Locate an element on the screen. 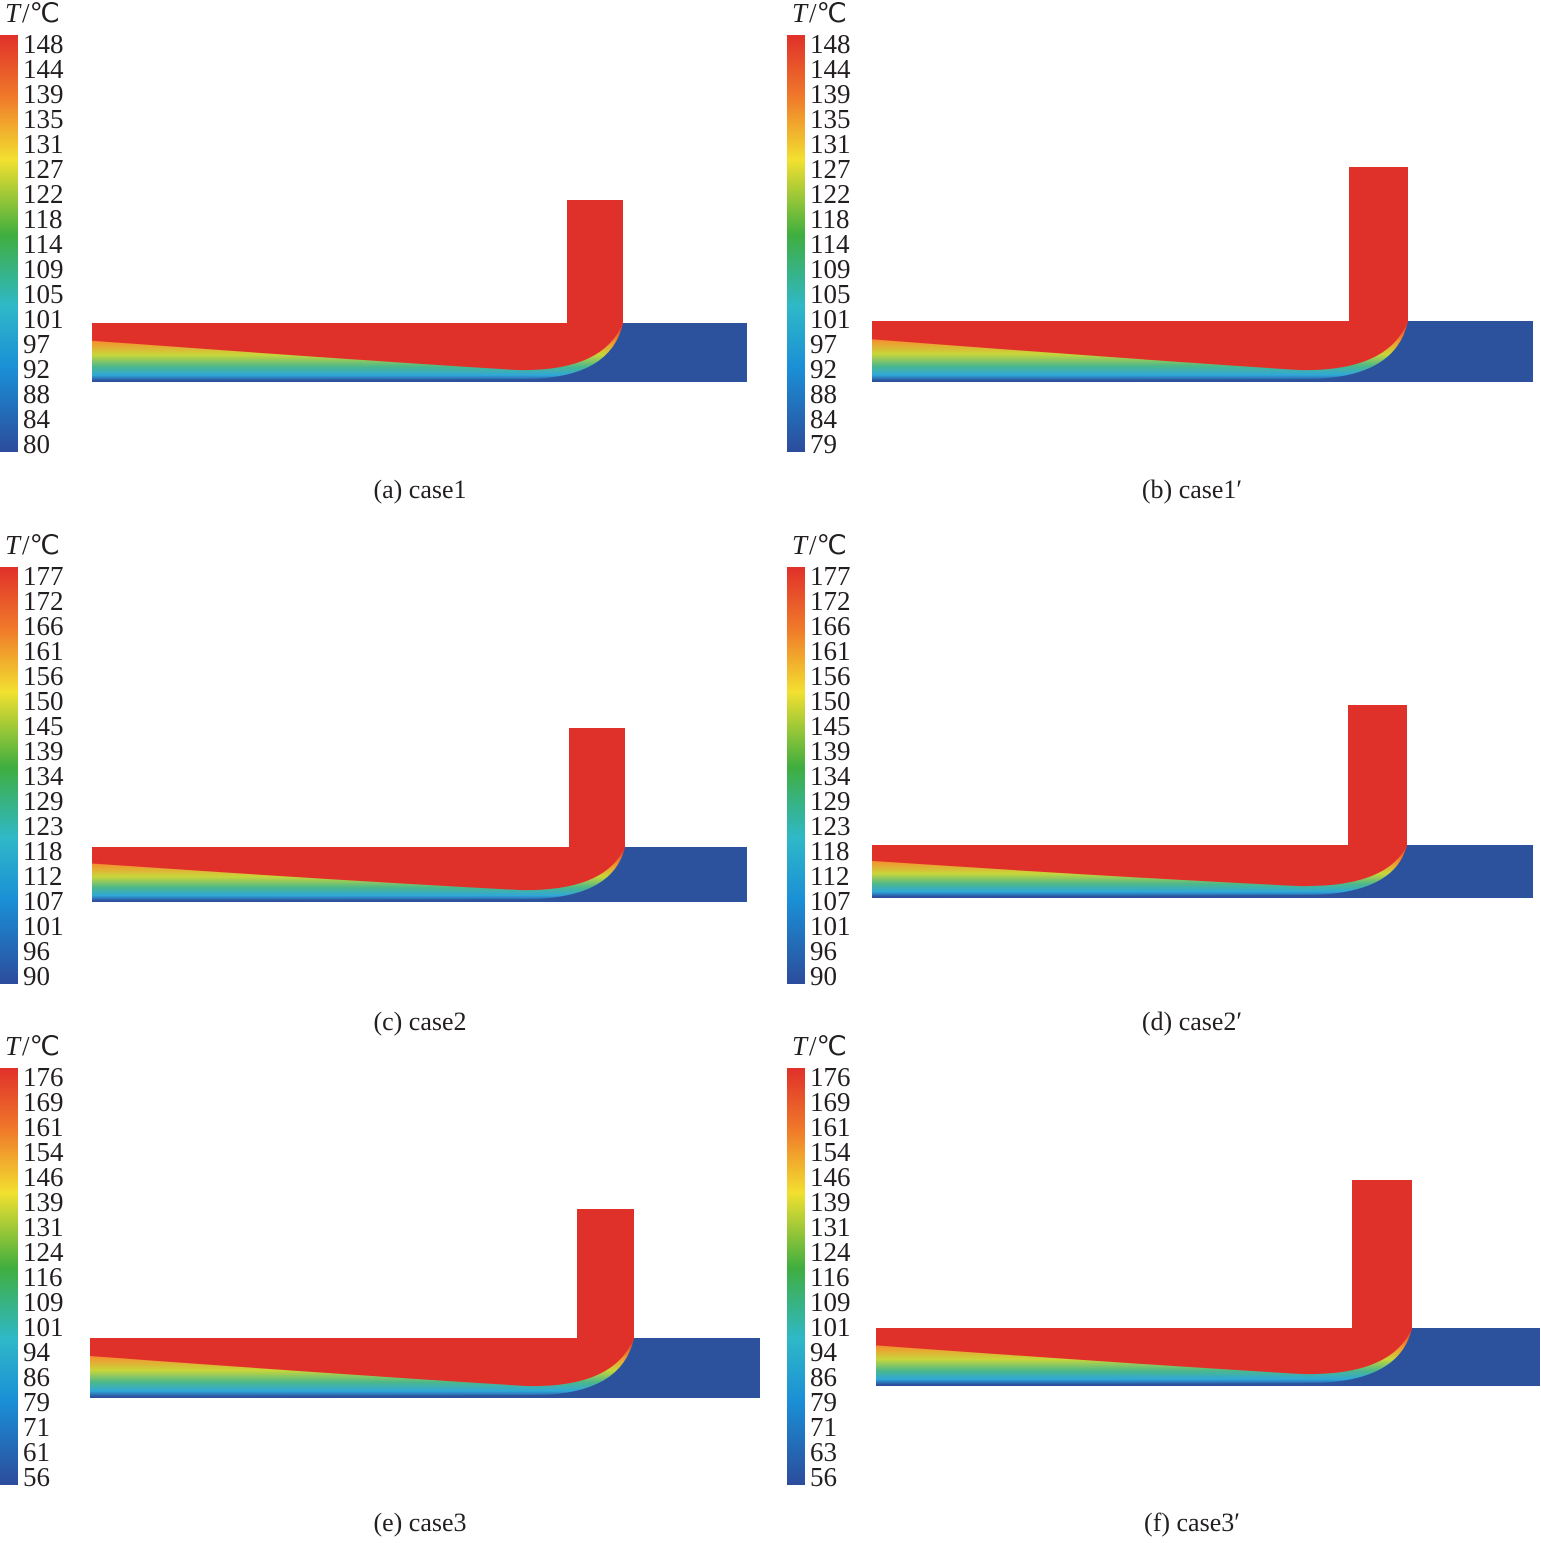 The height and width of the screenshot is (1543, 1541). scale-label: 176 is located at coordinates (43, 1077).